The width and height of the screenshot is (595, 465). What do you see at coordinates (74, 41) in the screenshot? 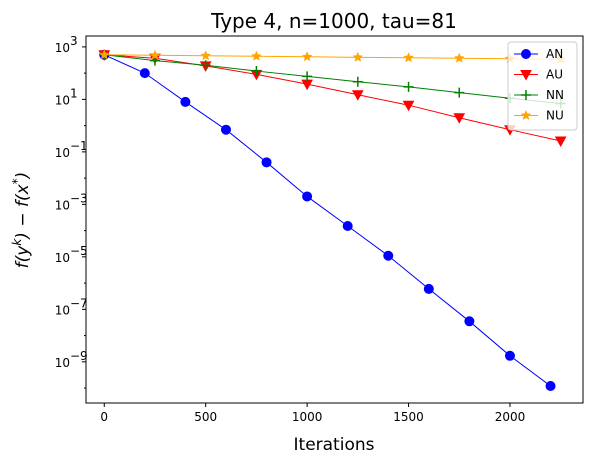
I see `y-tick-exponent: 3` at bounding box center [74, 41].